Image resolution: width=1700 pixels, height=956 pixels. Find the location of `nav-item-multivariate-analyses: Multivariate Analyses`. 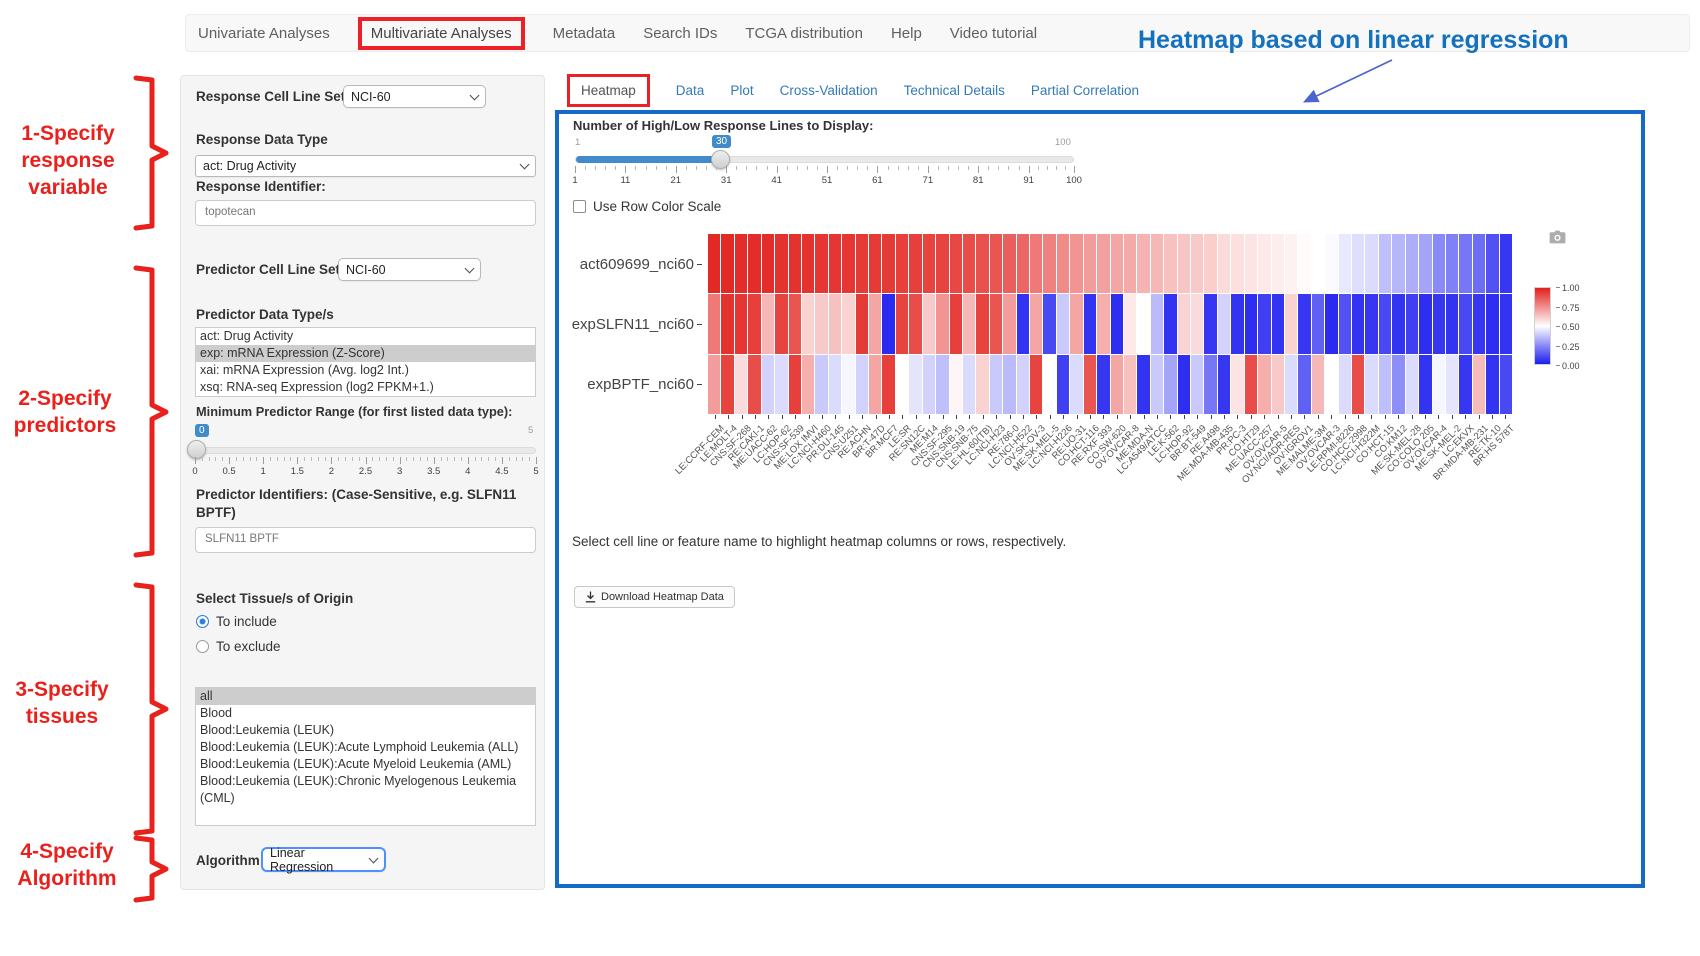

nav-item-multivariate-analyses: Multivariate Analyses is located at coordinates (441, 33).